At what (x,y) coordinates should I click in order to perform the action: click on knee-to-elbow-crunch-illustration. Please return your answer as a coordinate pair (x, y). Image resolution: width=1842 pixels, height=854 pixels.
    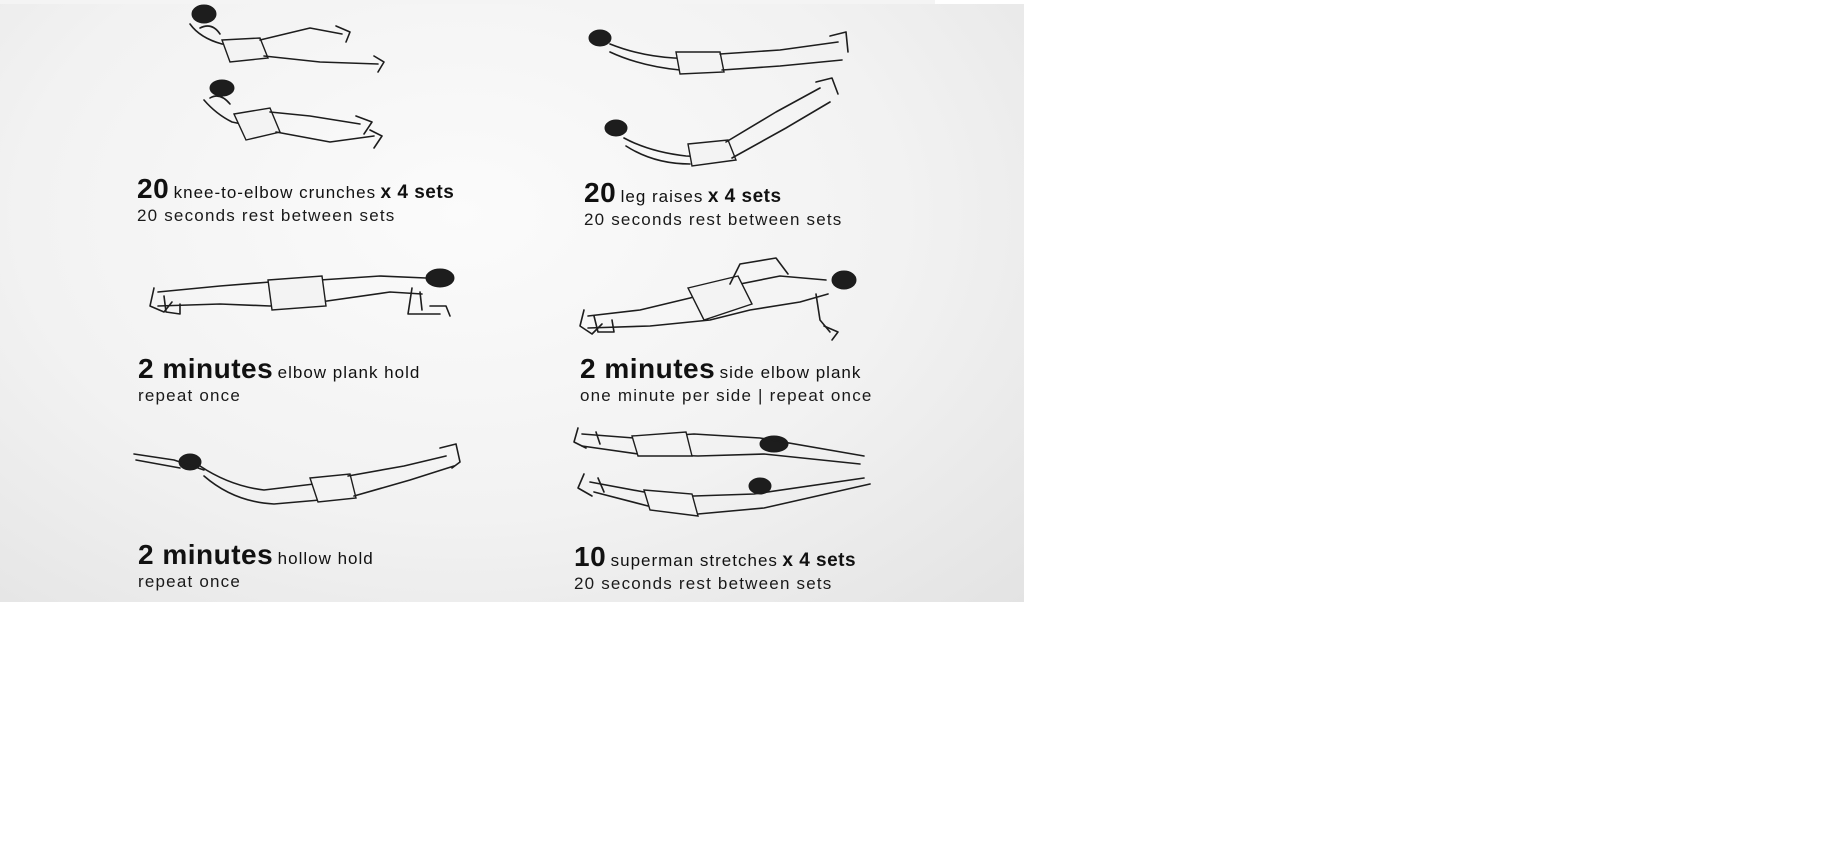
    Looking at the image, I should click on (280, 86).